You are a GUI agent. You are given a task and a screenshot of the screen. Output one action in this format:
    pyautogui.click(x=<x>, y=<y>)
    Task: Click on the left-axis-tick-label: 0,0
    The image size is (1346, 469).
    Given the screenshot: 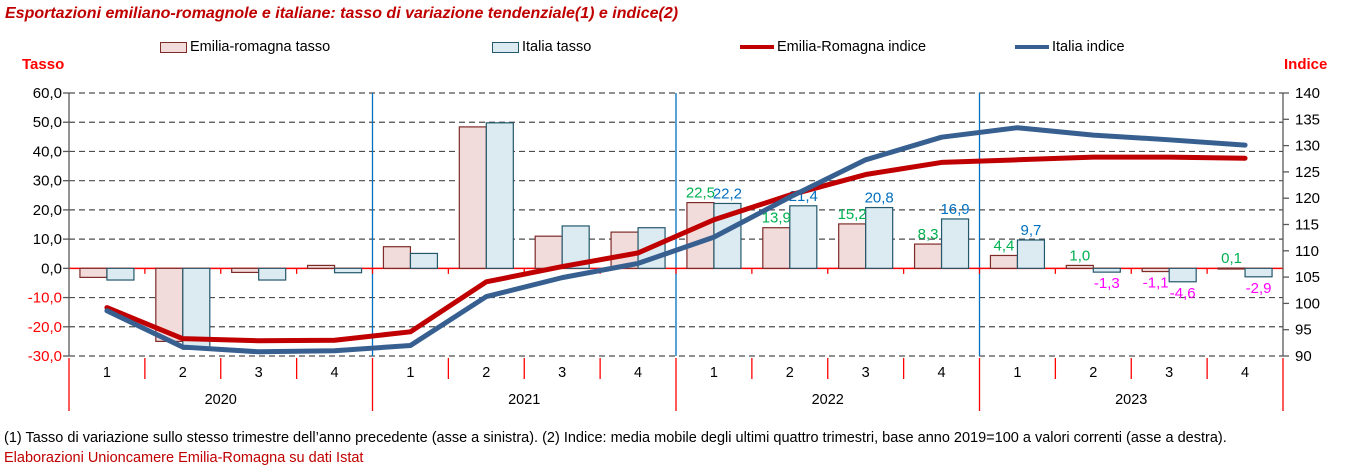 What is the action you would take?
    pyautogui.click(x=51, y=268)
    